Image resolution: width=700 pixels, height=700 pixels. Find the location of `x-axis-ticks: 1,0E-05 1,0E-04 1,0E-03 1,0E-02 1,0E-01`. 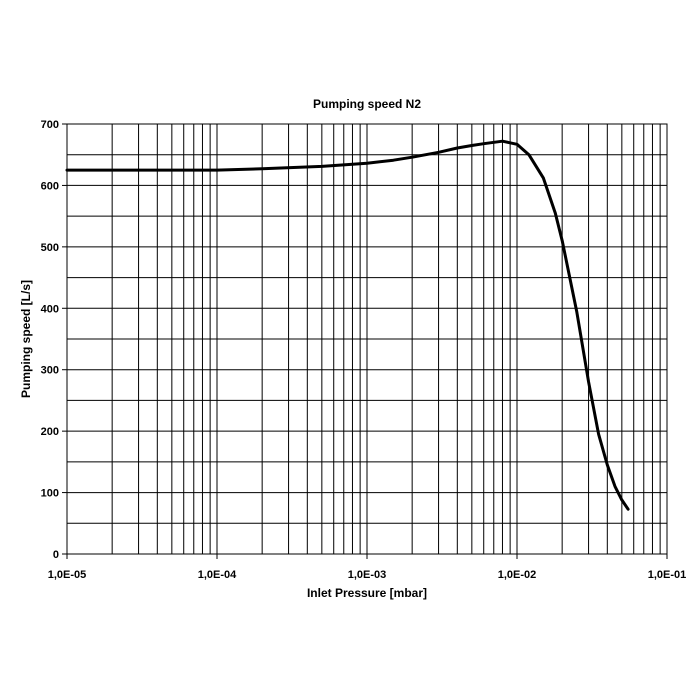

x-axis-ticks: 1,0E-05 1,0E-04 1,0E-03 1,0E-02 1,0E-01 is located at coordinates (367, 567).